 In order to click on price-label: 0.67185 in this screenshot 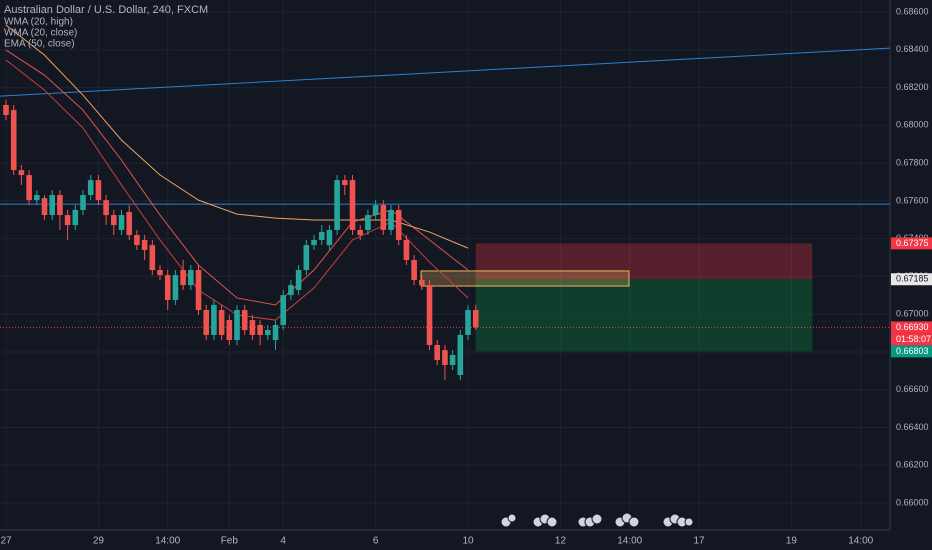, I will do `click(912, 279)`.